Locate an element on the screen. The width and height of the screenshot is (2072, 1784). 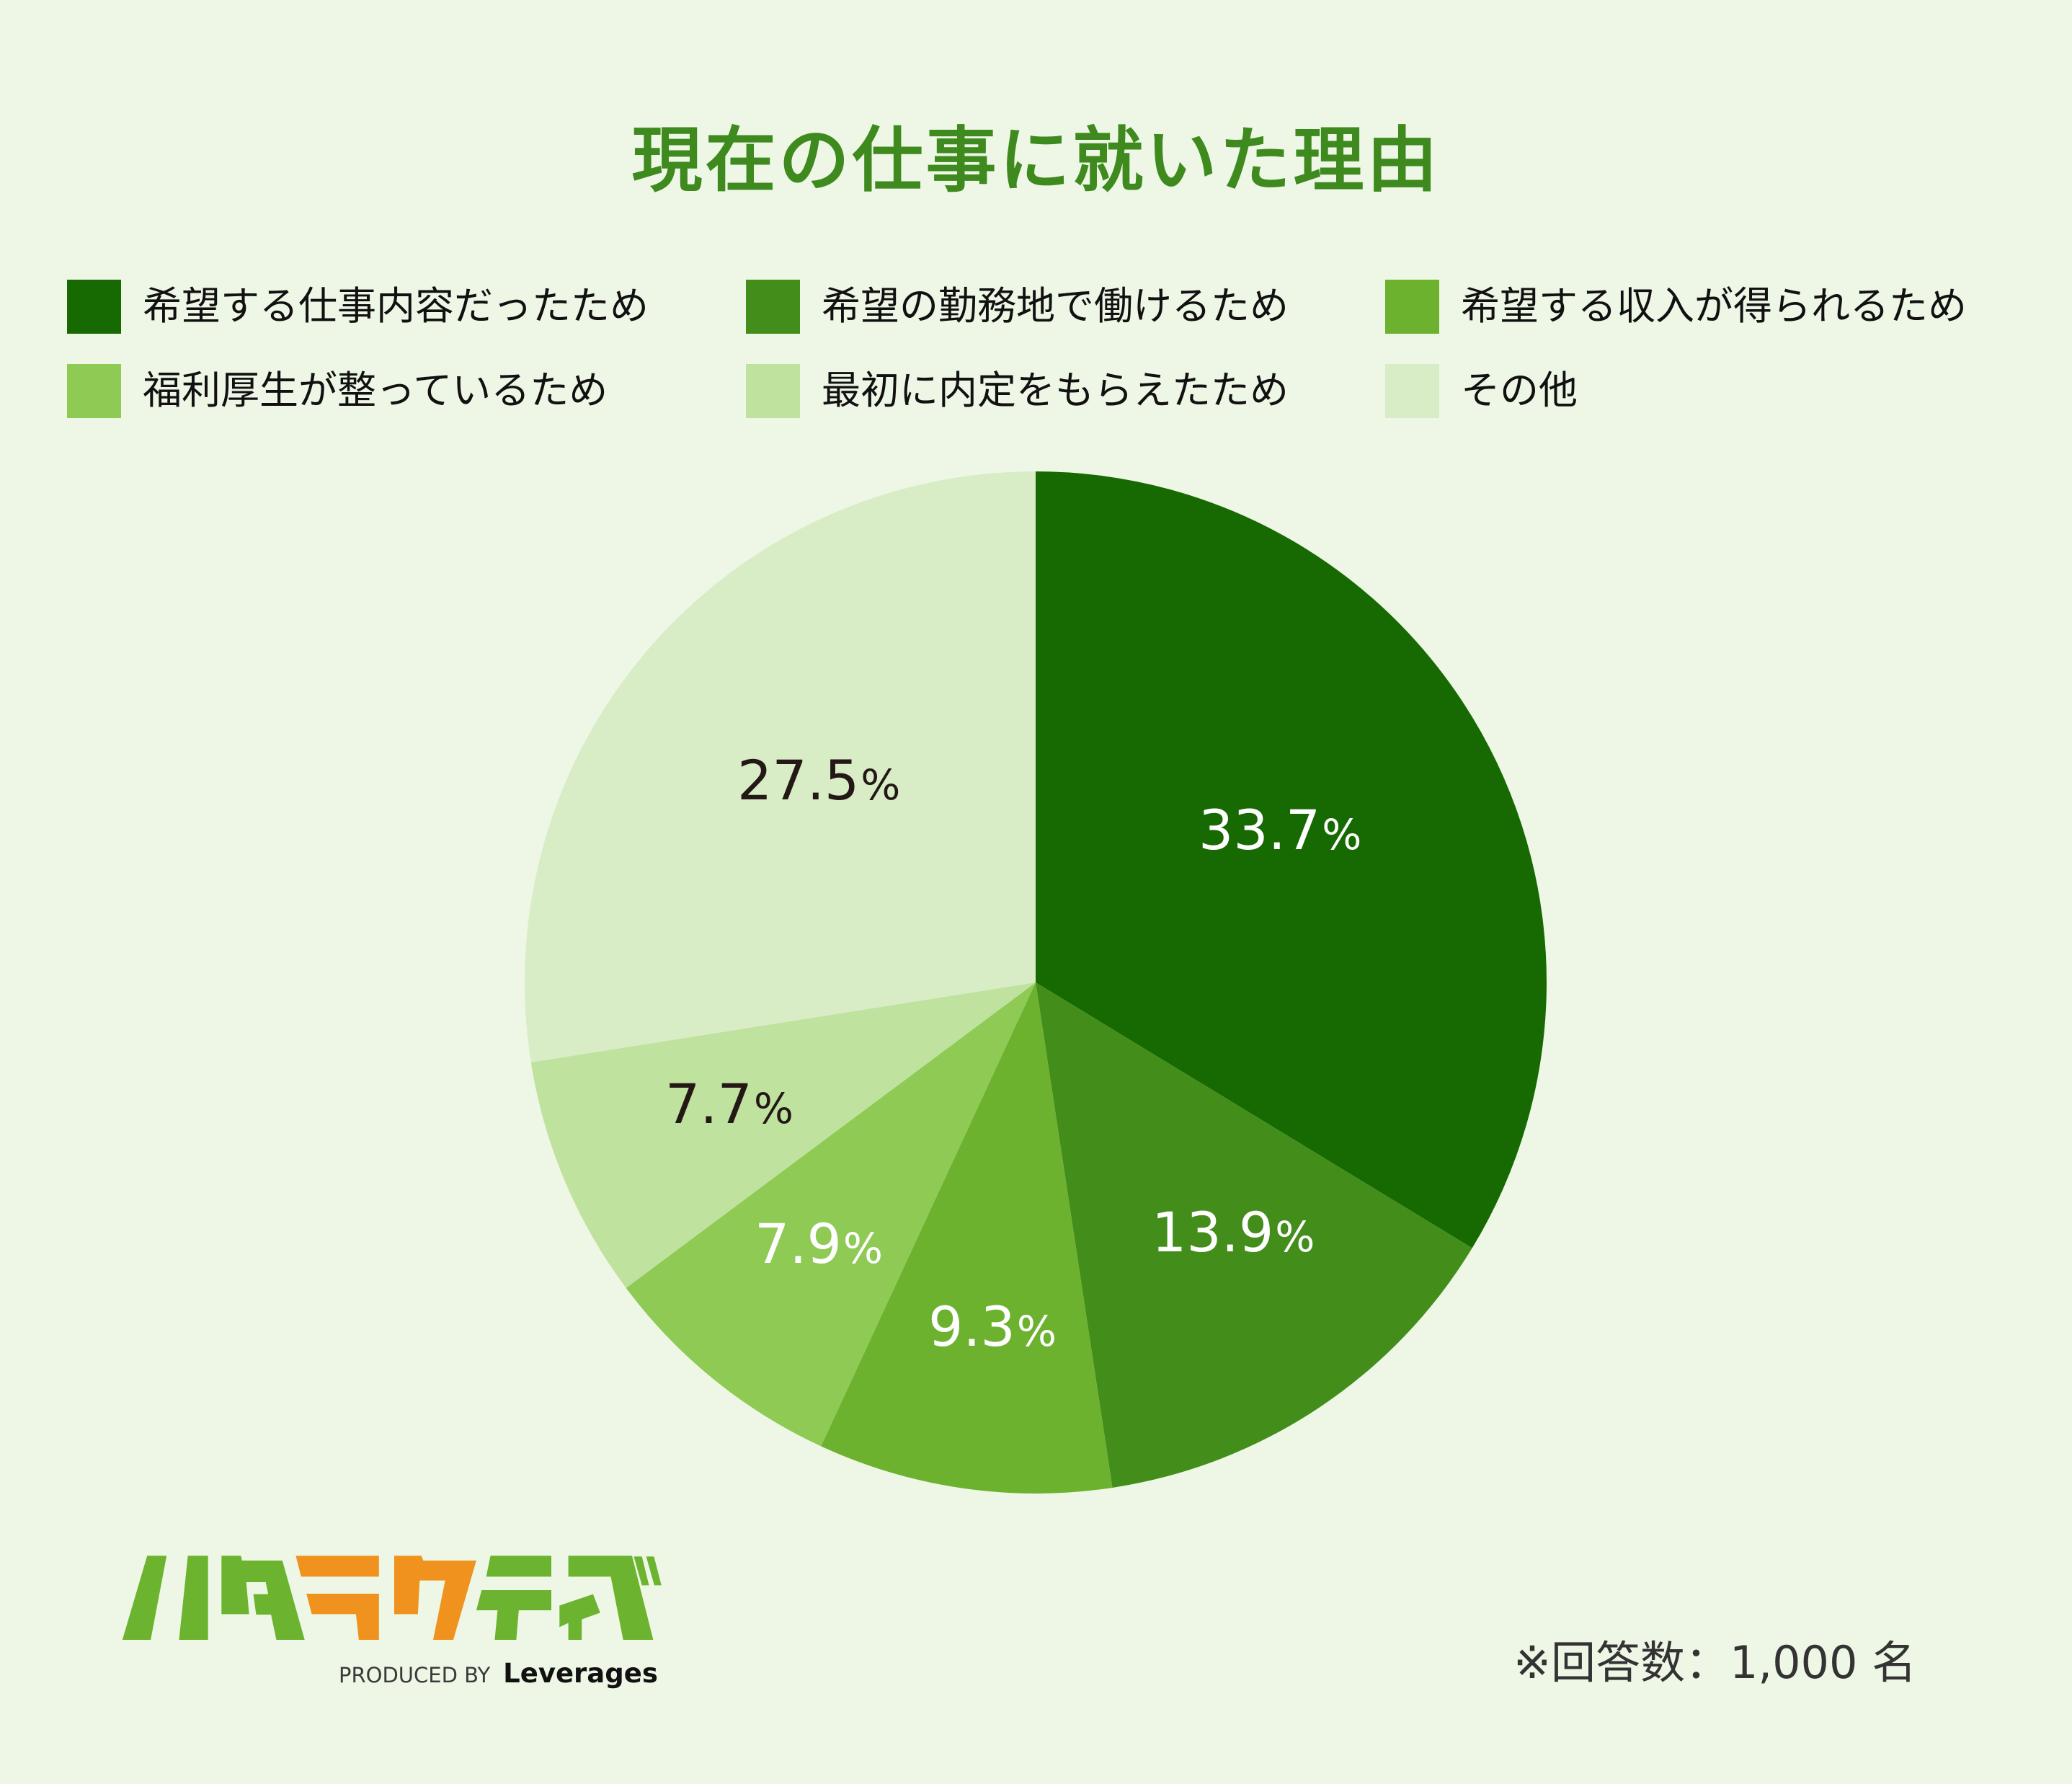
legend-label: 希望する仕事内容だったため is located at coordinates (396, 306).